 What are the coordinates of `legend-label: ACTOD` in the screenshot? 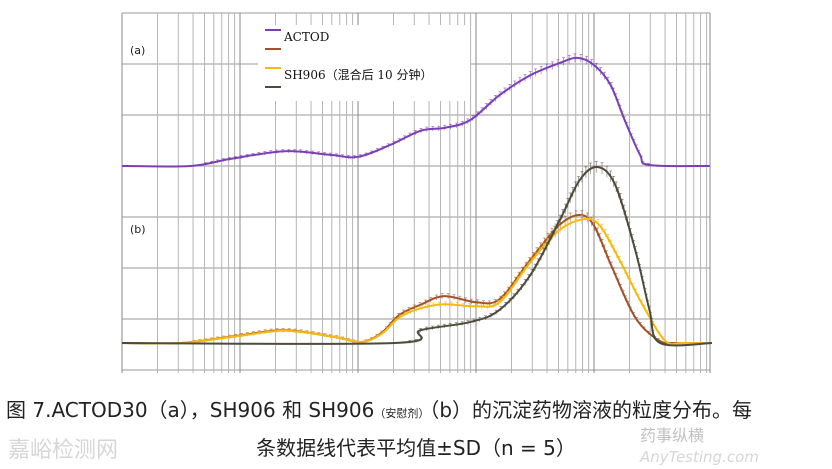 It's located at (306, 37).